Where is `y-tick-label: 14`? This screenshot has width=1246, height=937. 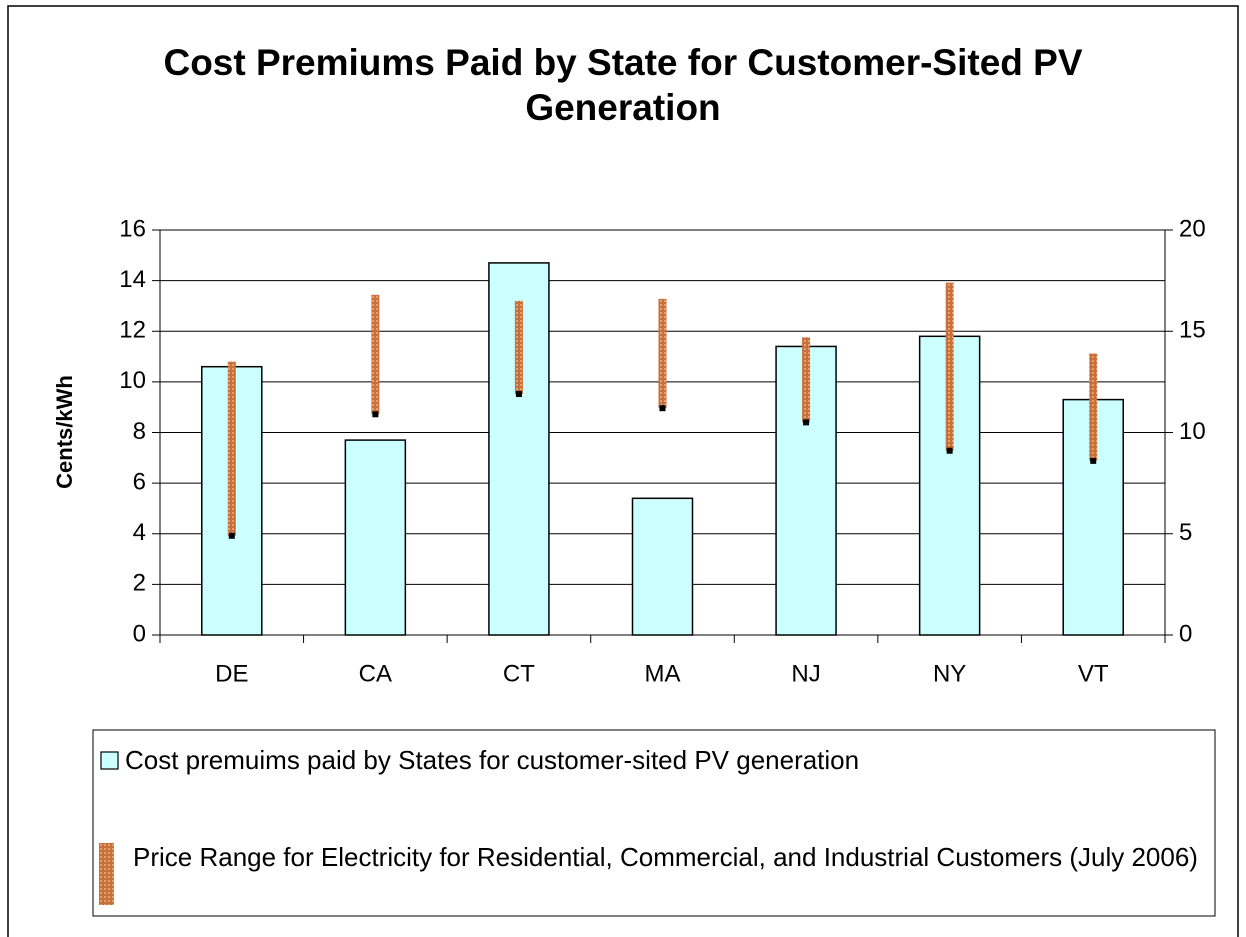 y-tick-label: 14 is located at coordinates (132, 279).